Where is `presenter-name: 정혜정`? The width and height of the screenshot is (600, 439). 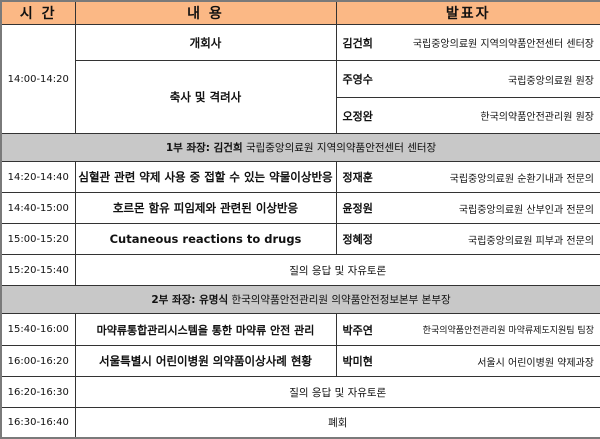
presenter-name: 정혜정 is located at coordinates (357, 239).